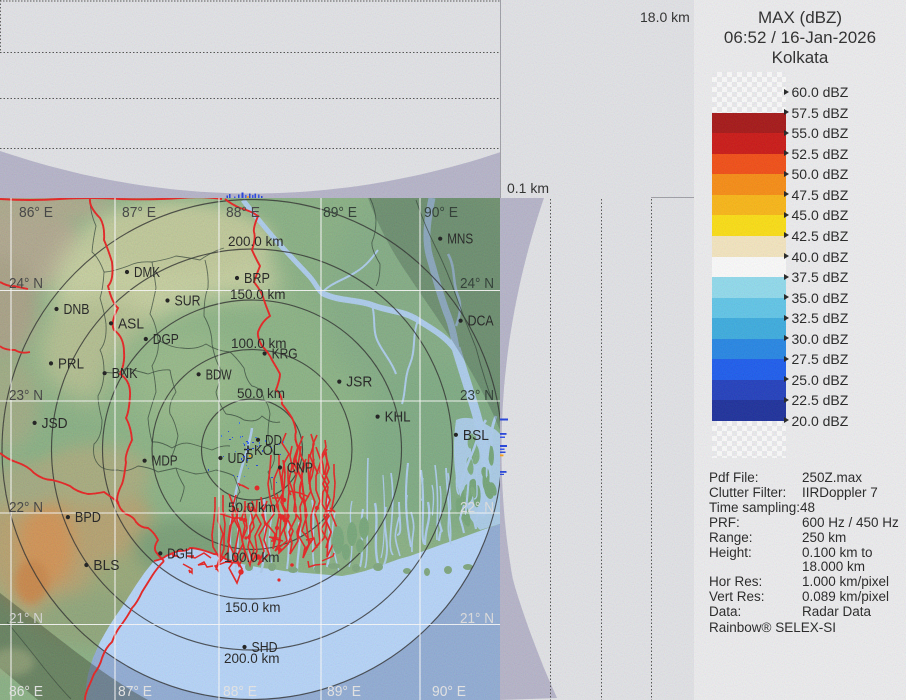 The width and height of the screenshot is (906, 700). Describe the element at coordinates (55, 424) in the screenshot. I see `svg-text: JSD` at that location.